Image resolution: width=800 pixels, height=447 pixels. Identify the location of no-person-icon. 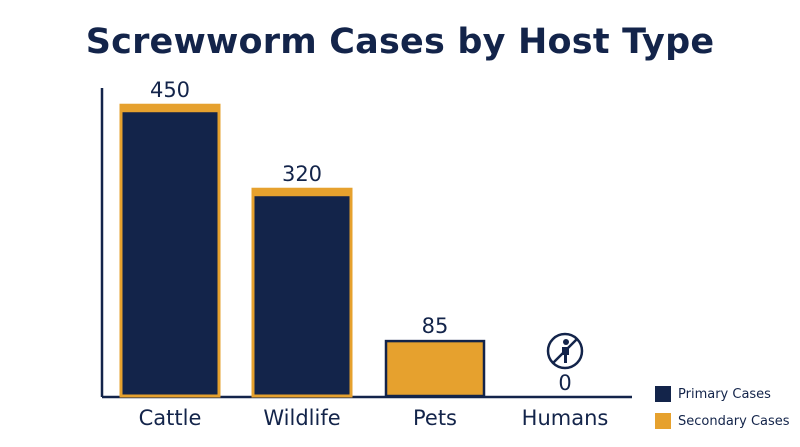
(565, 351).